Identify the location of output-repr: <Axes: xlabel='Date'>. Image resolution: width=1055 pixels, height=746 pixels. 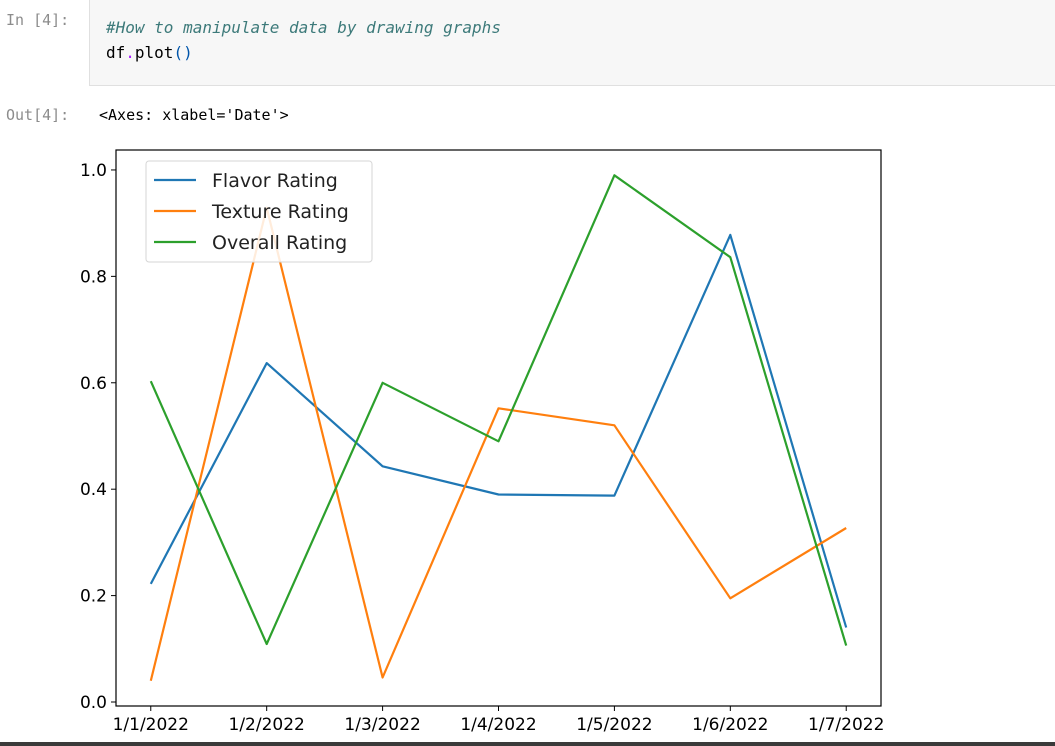
(194, 115).